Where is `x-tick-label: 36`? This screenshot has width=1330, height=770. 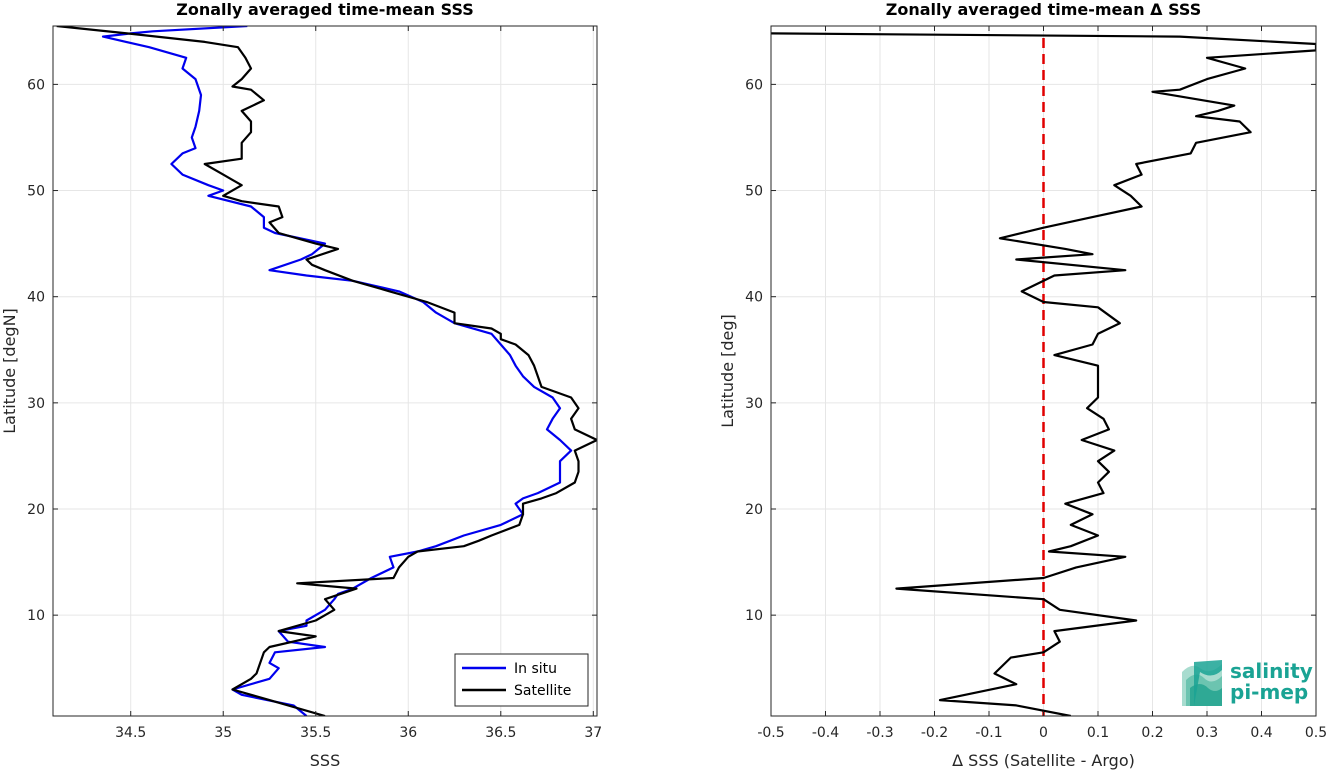
x-tick-label: 36 is located at coordinates (408, 733).